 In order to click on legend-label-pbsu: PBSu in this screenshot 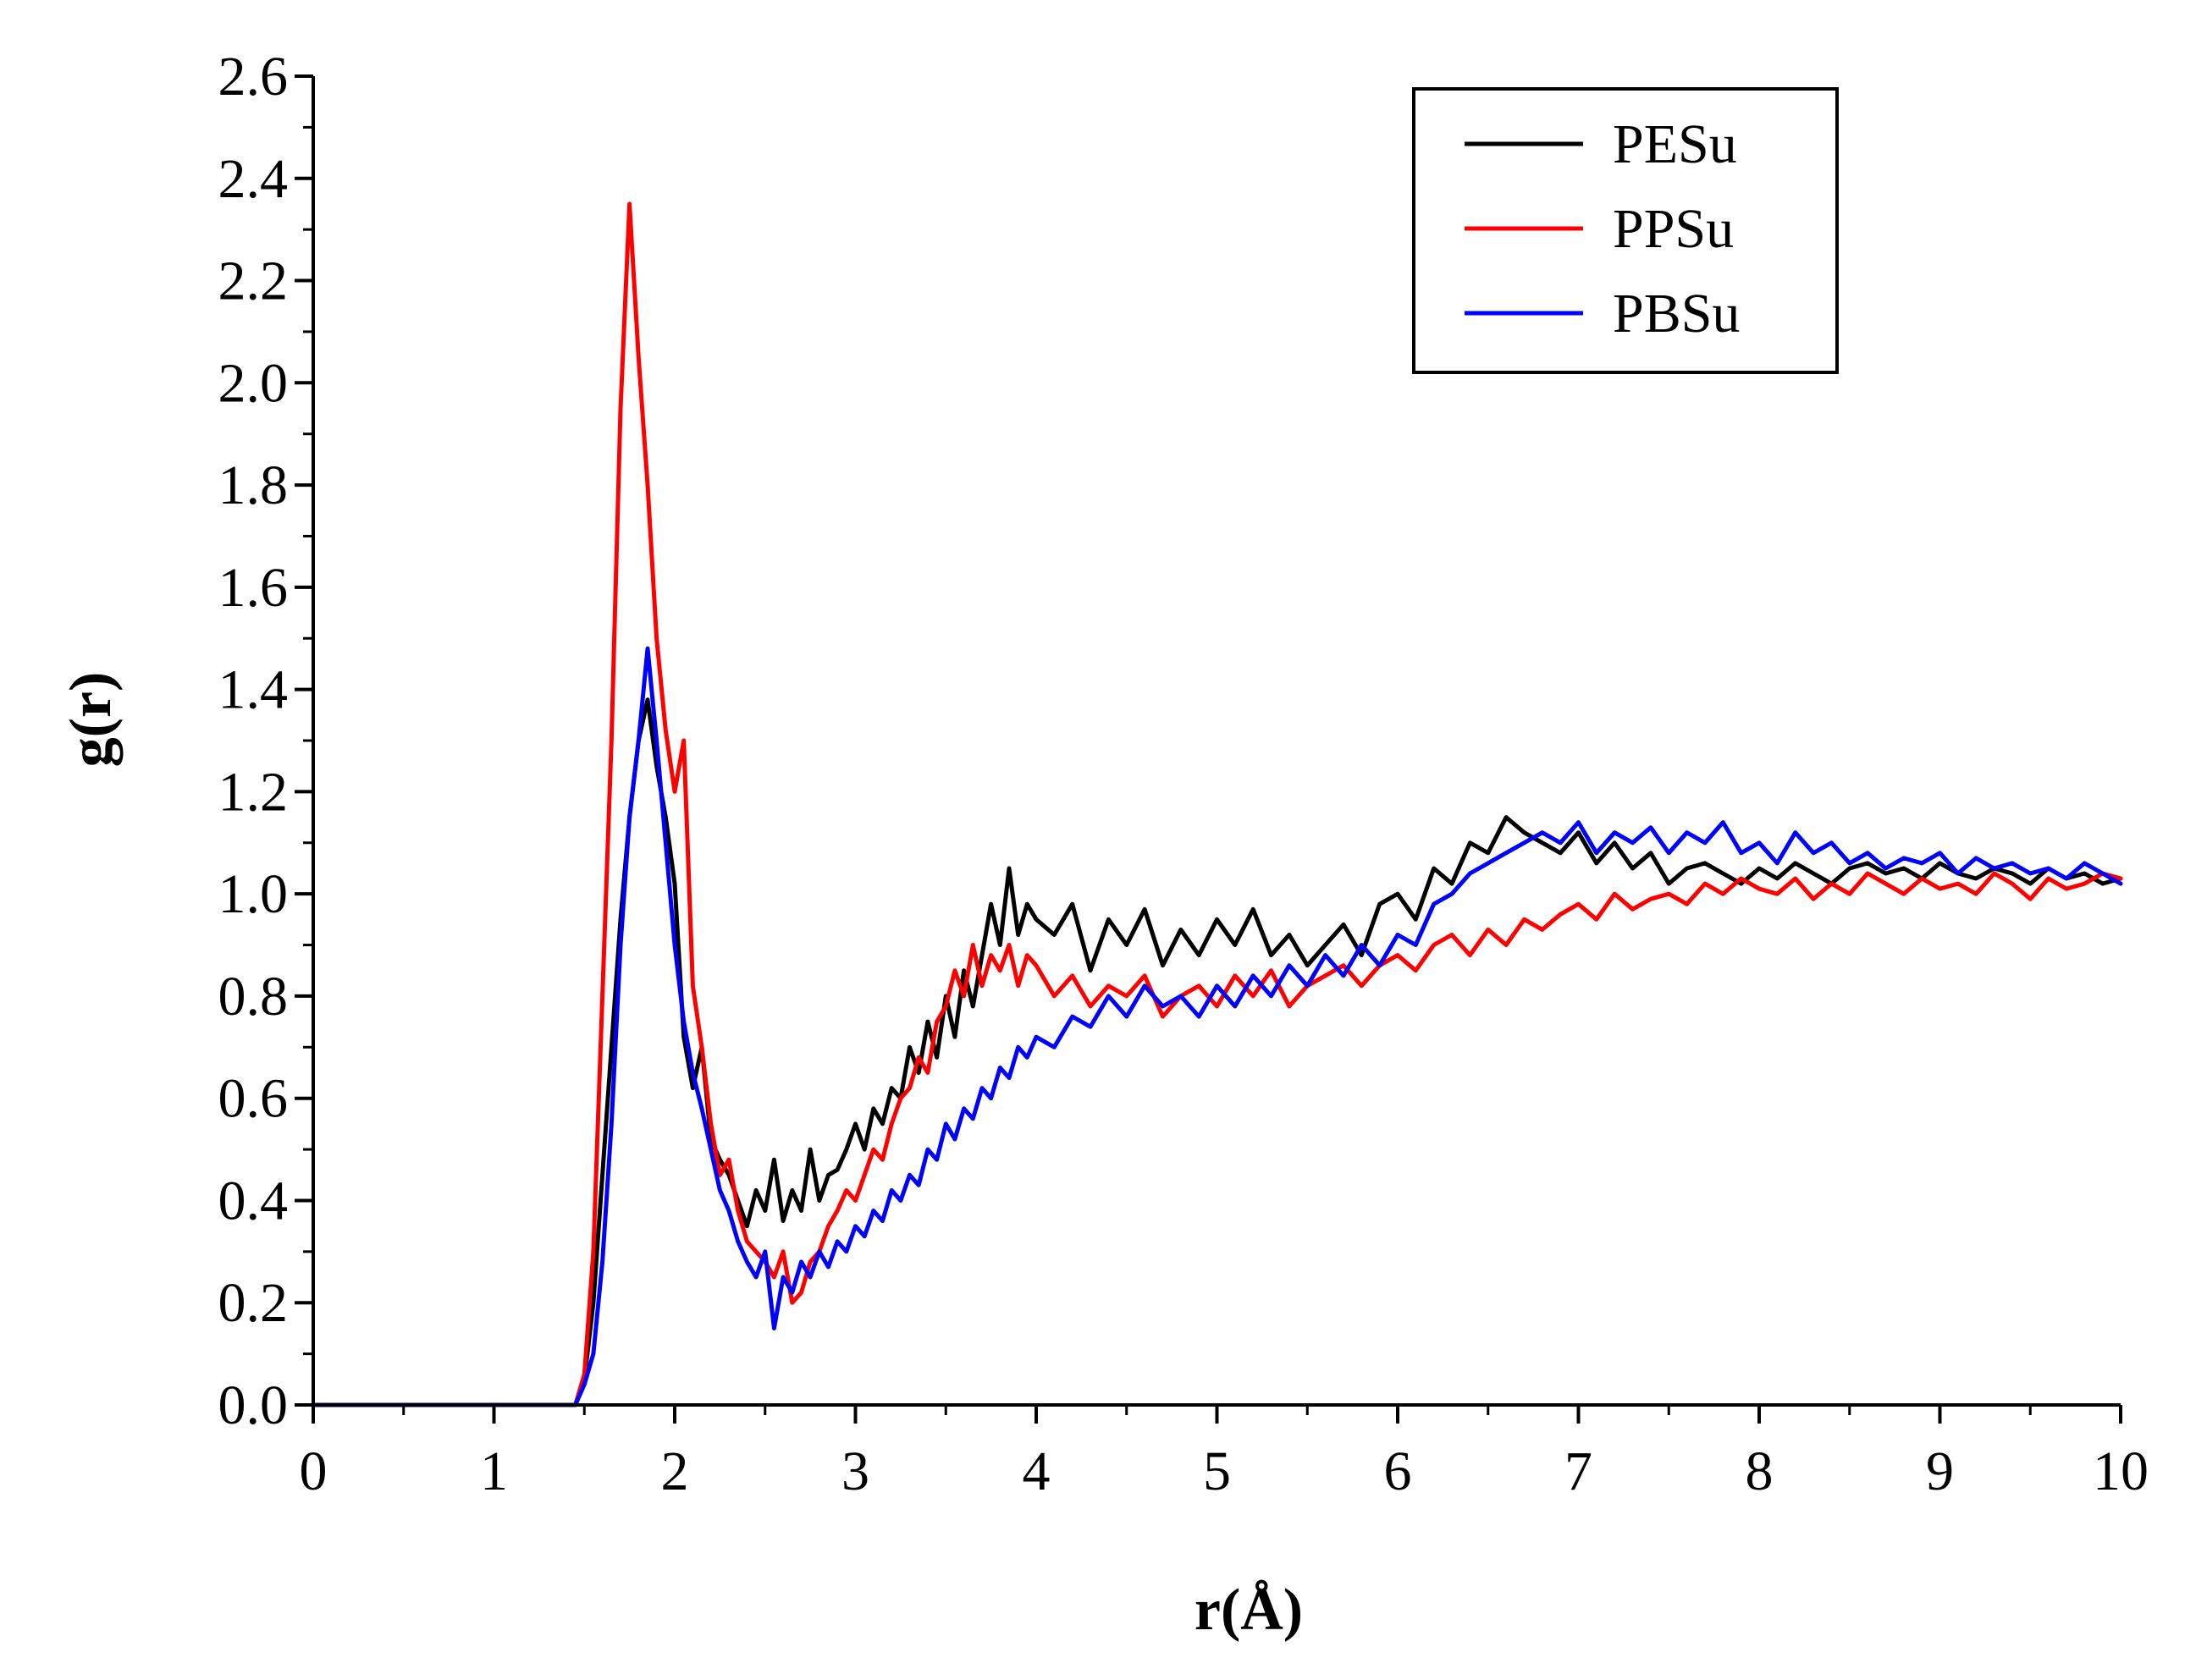, I will do `click(1676, 313)`.